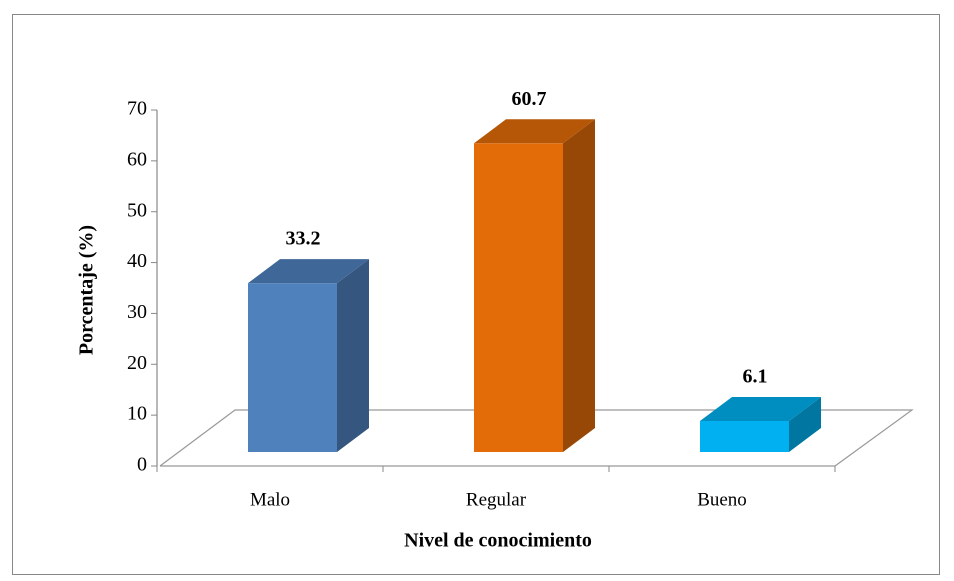  Describe the element at coordinates (496, 499) in the screenshot. I see `x-tick-label: Regular` at that location.